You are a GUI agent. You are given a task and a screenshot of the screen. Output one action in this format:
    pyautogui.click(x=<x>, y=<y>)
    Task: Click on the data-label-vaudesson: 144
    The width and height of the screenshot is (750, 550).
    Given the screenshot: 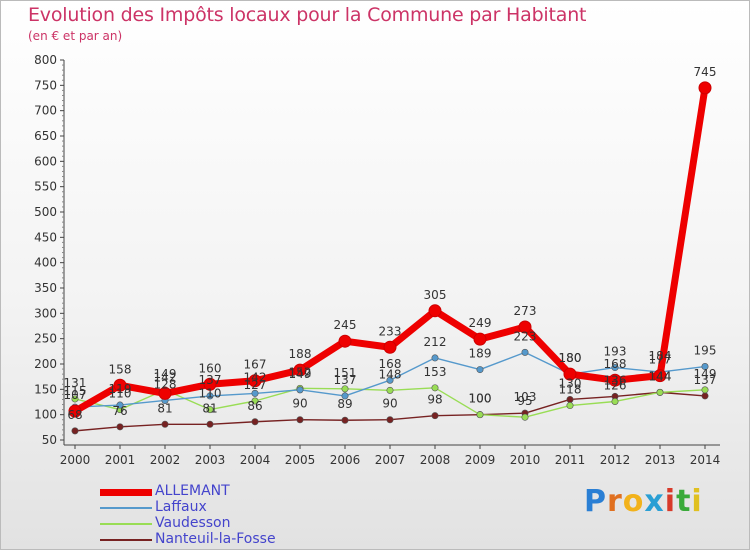 What is the action you would take?
    pyautogui.click(x=660, y=376)
    